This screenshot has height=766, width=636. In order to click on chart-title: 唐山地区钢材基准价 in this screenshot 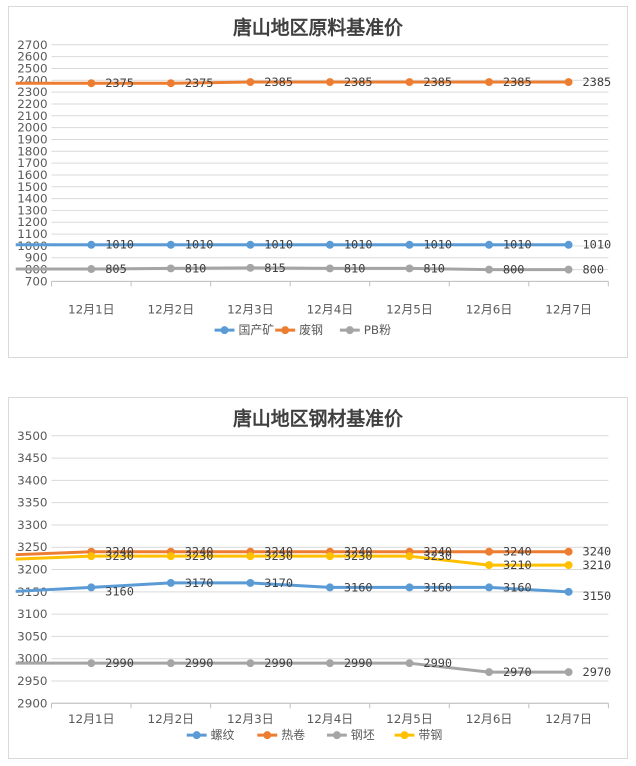, I will do `click(318, 418)`.